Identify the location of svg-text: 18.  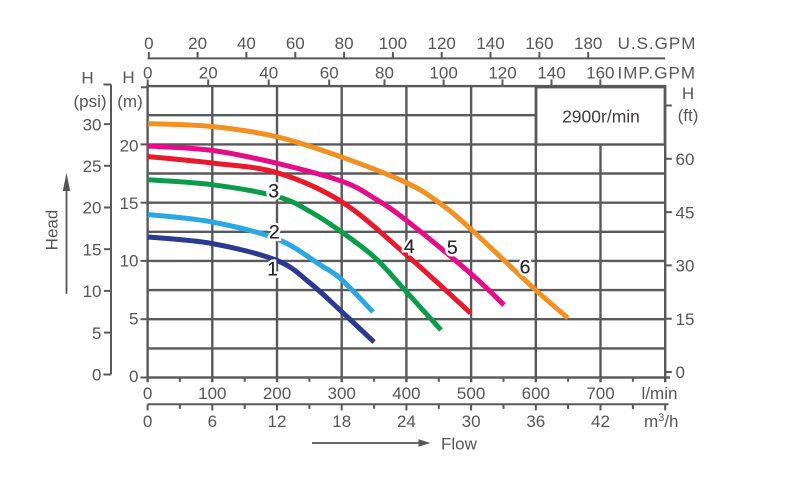
(341, 421).